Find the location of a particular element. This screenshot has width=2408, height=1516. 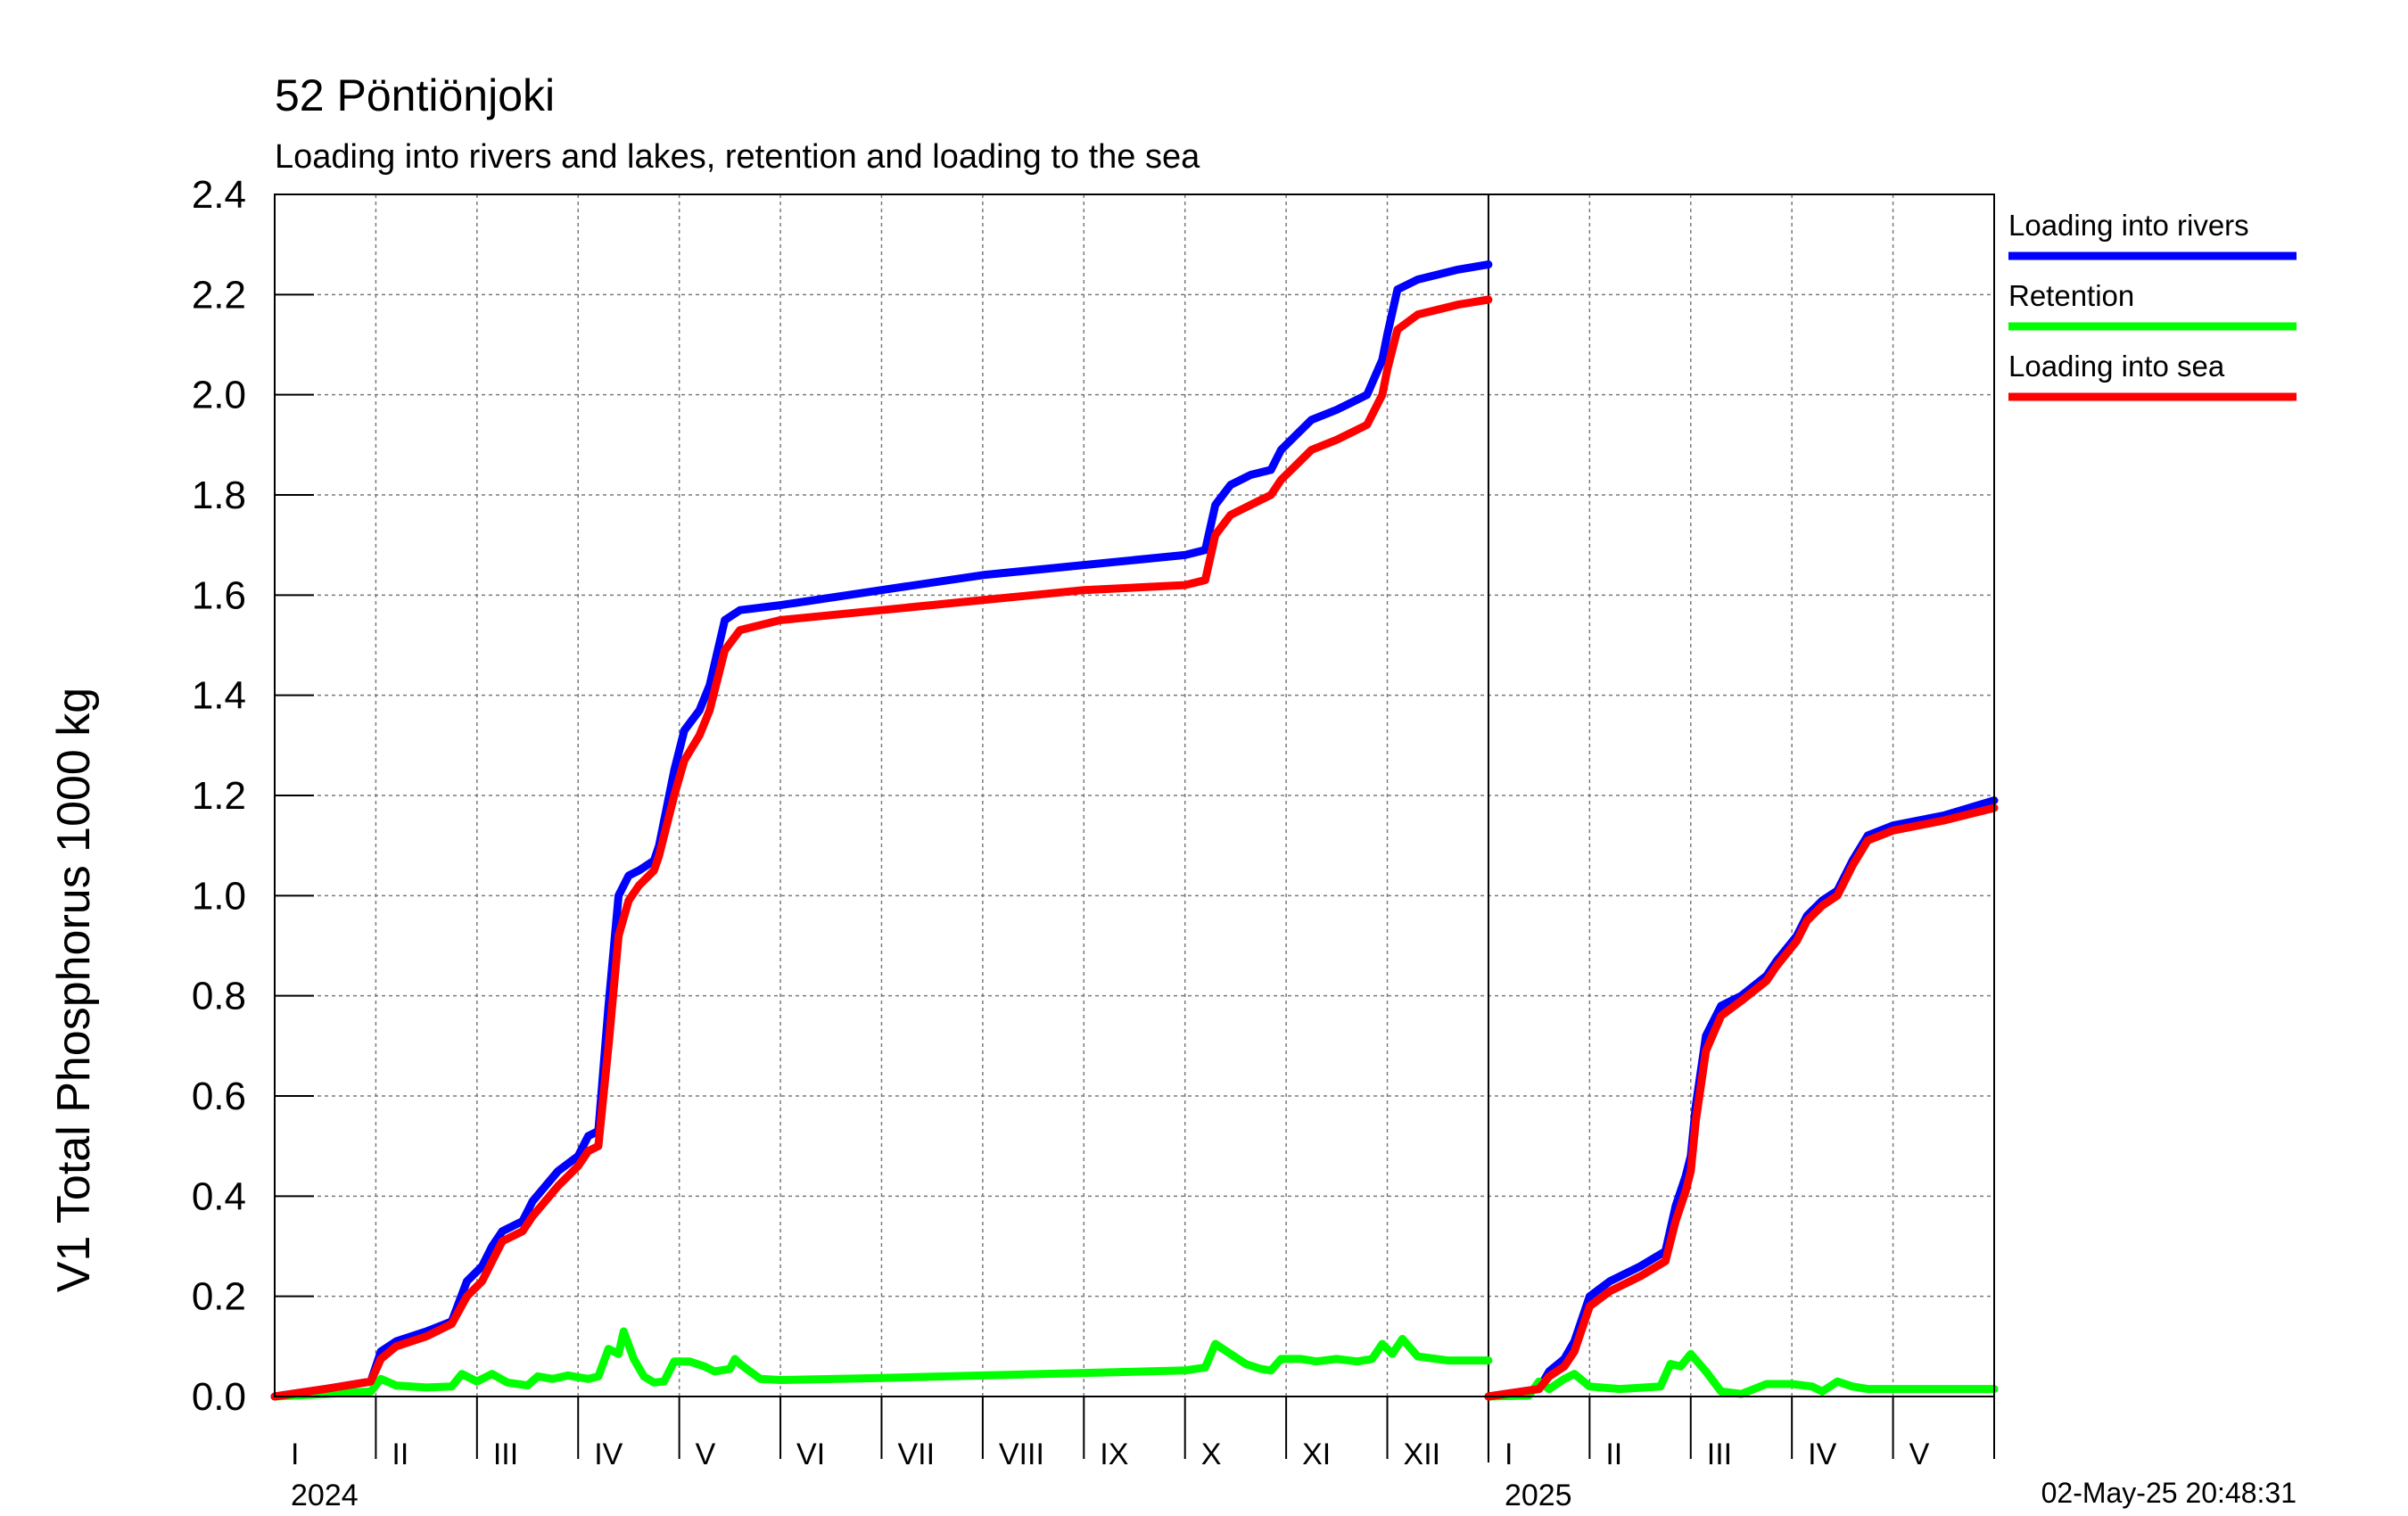

legend-label-loading-sea: Loading into sea is located at coordinates (2116, 366).